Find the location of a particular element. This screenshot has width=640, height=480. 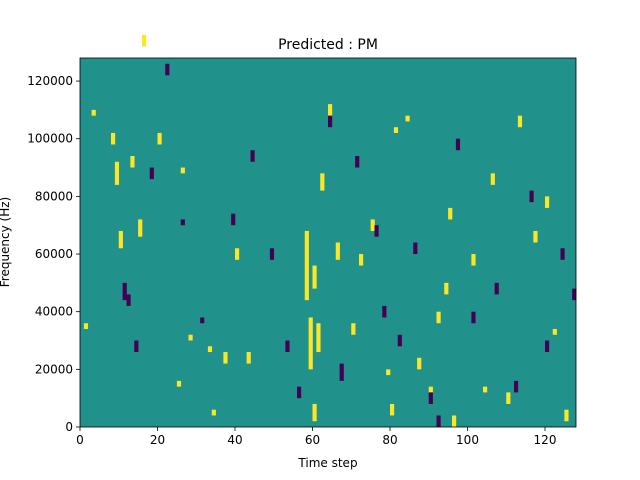

y-axis-label: Frequency (Hz) is located at coordinates (6, 242).